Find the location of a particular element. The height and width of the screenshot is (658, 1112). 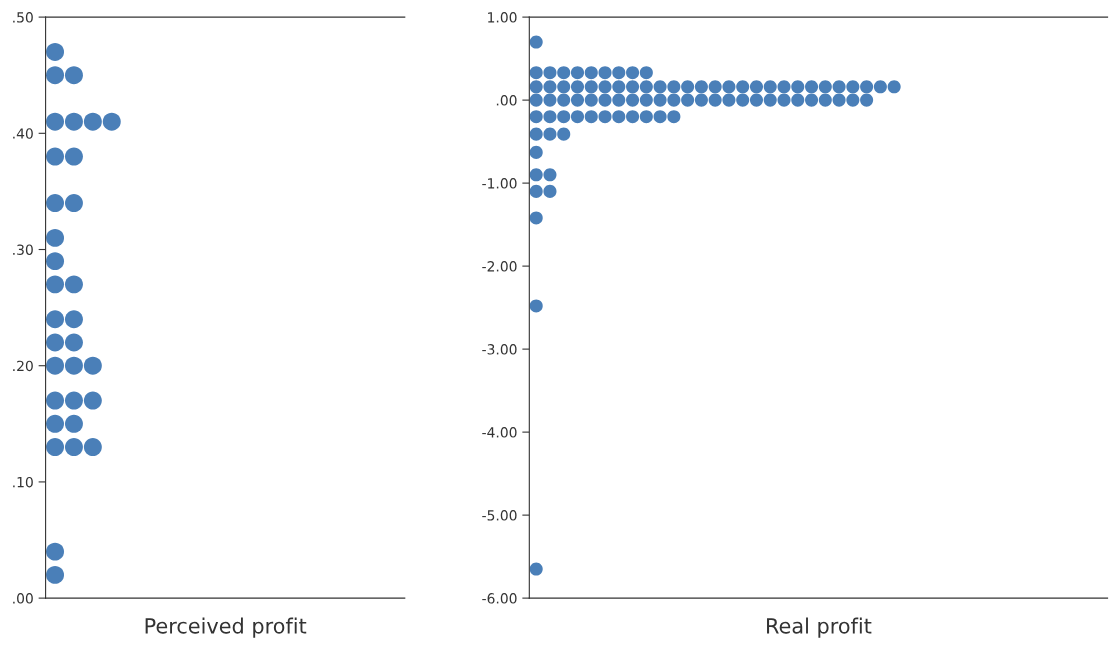

y-tick-label: -3.00 is located at coordinates (499, 349).